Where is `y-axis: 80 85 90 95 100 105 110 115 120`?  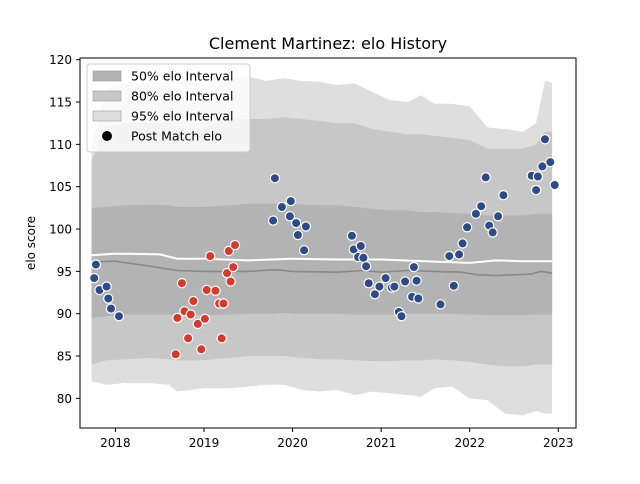 y-axis: 80 85 90 95 100 105 110 115 120 is located at coordinates (64, 229).